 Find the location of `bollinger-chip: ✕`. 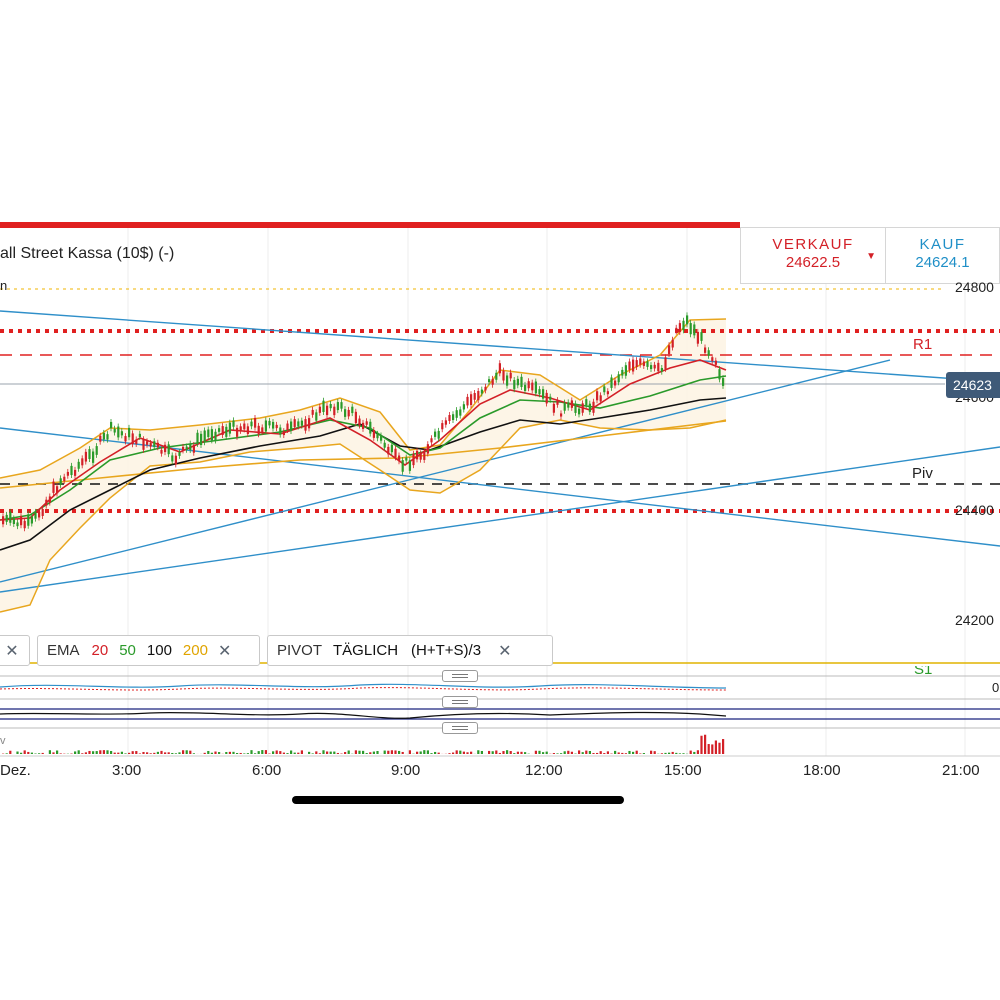

bollinger-chip: ✕ is located at coordinates (15, 650).